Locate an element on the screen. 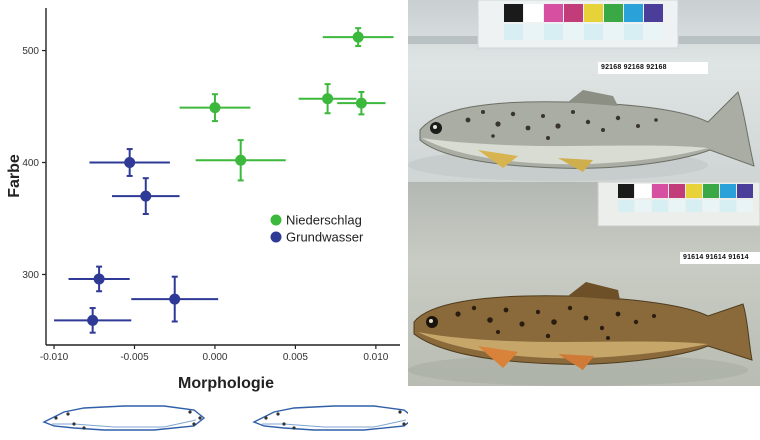 Image resolution: width=760 pixels, height=440 pixels. y-tick-label: 300 is located at coordinates (30, 275).